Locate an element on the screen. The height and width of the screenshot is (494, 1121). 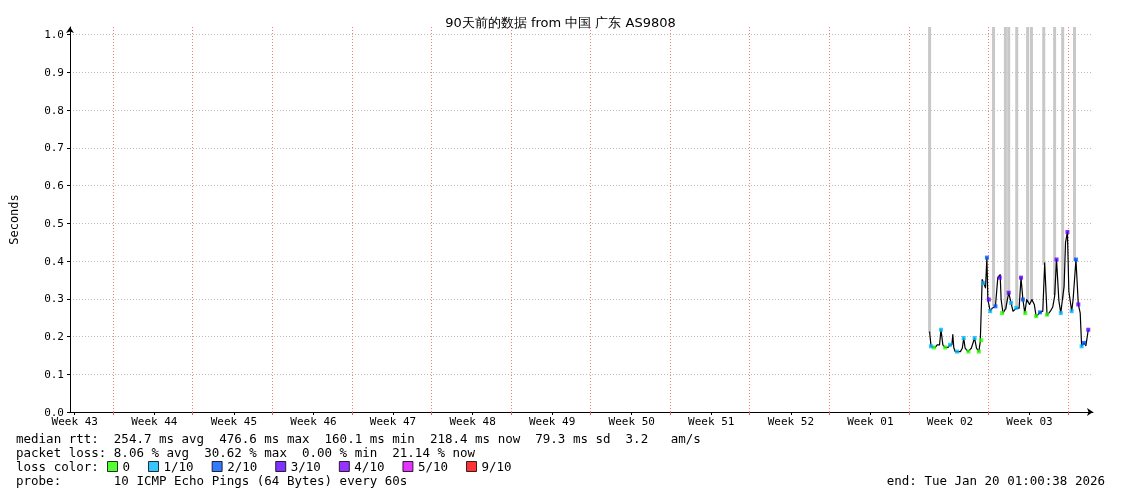
x-tick-label: Week 49 is located at coordinates (552, 421).